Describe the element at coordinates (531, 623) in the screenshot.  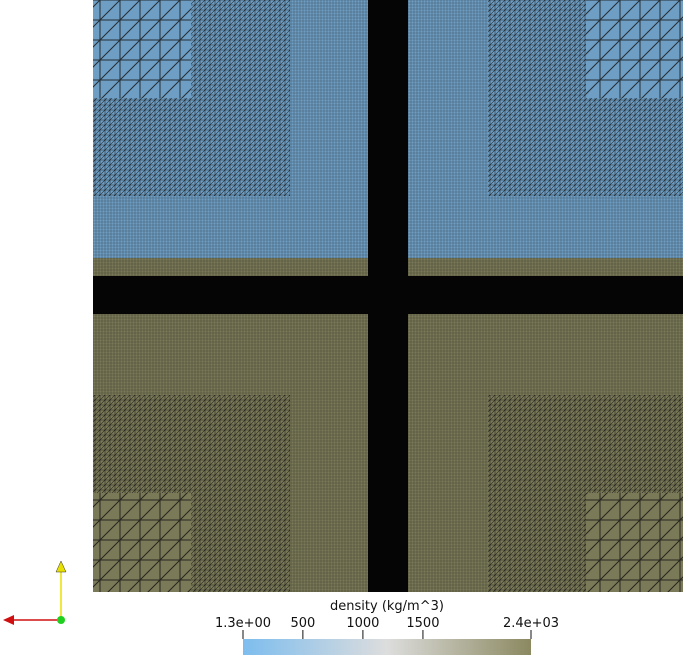
I see `colorbar-tick-label: 2.4e+03` at that location.